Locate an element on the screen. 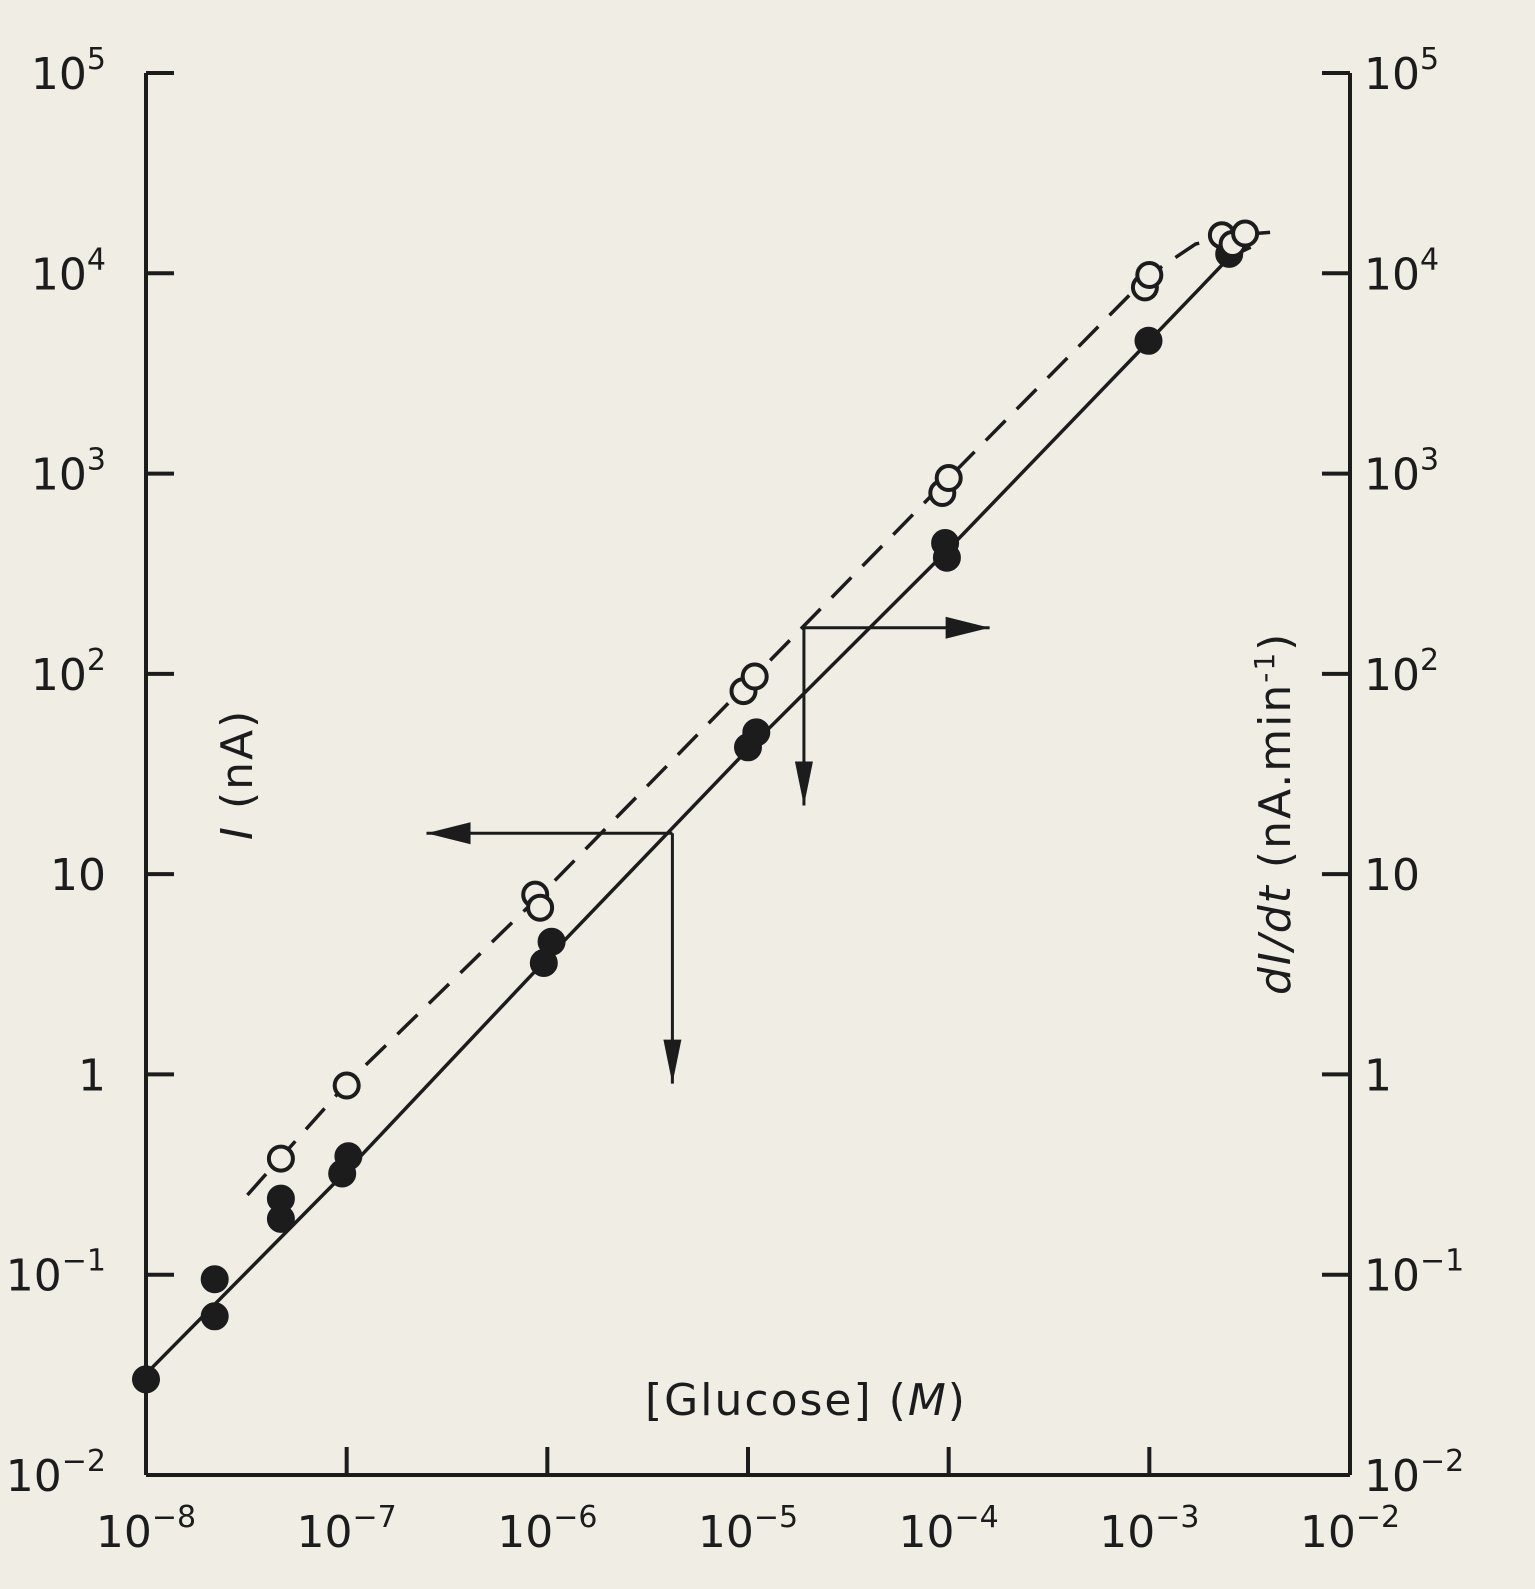 The width and height of the screenshot is (1535, 1589). right-tick-label: 10² is located at coordinates (1401, 672).